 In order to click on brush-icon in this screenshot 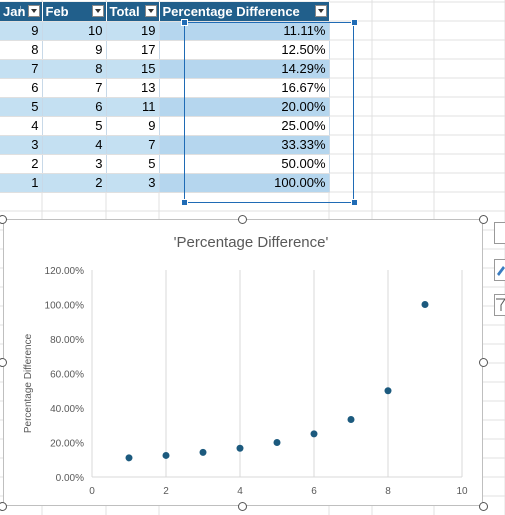, I will do `click(501, 271)`.